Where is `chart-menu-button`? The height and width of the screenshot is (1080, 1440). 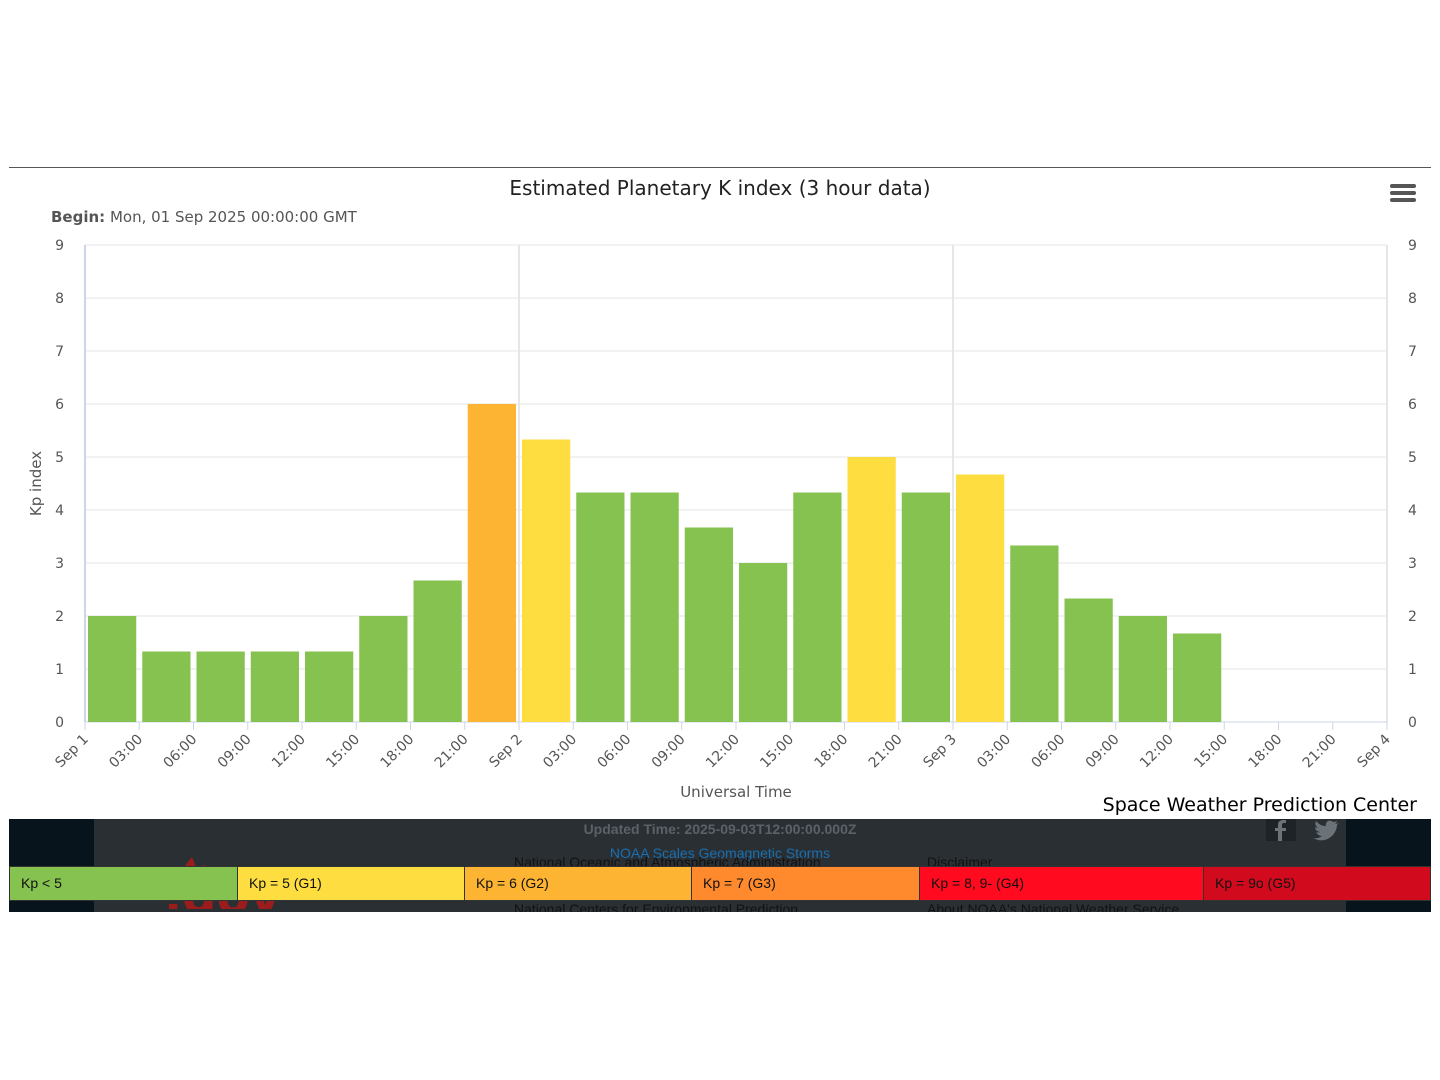
chart-menu-button is located at coordinates (1403, 196).